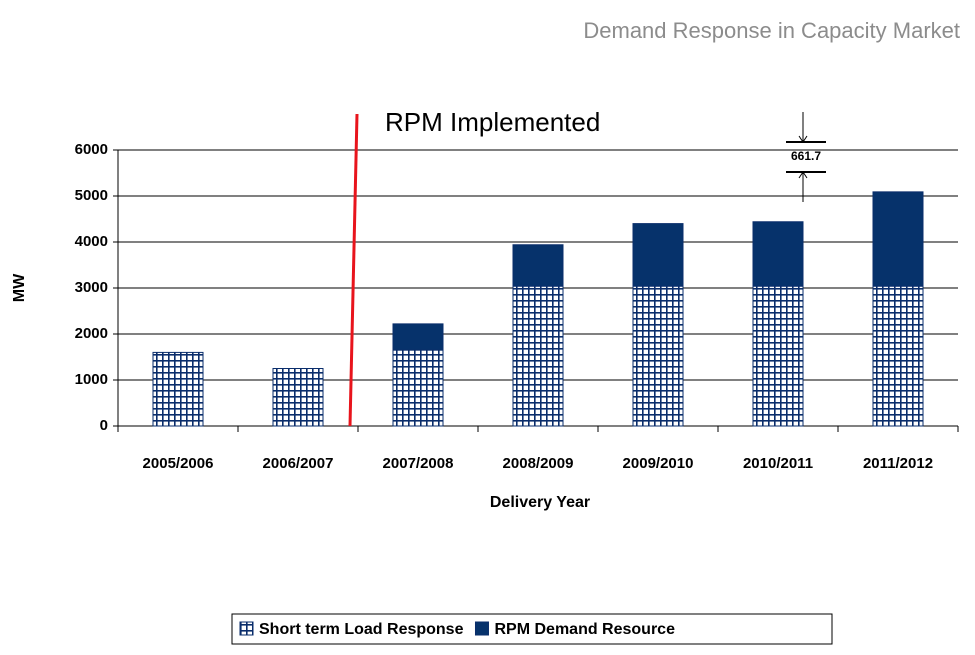 The height and width of the screenshot is (655, 975). What do you see at coordinates (91, 379) in the screenshot?
I see `y-tick-label: 1000` at bounding box center [91, 379].